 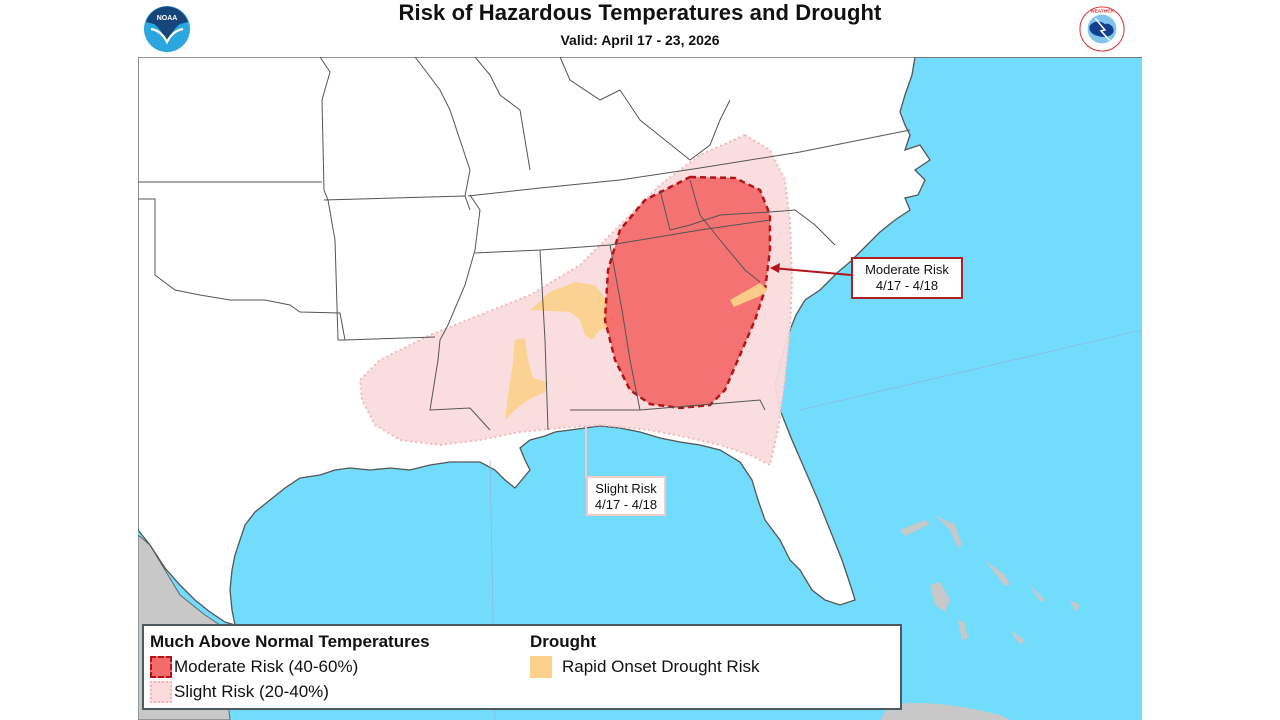 What do you see at coordinates (1102, 29) in the screenshot?
I see `nws-logo-icon: WEATHER` at bounding box center [1102, 29].